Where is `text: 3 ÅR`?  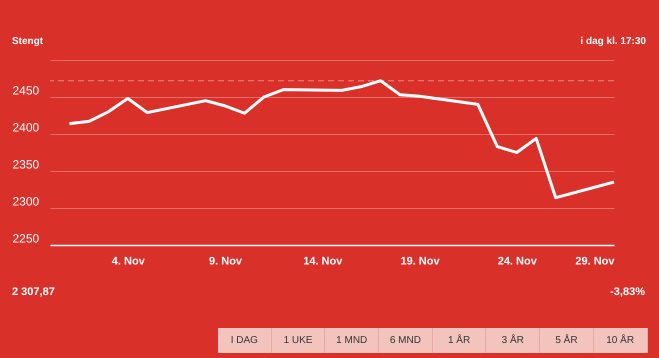 text: 3 ÅR is located at coordinates (513, 340).